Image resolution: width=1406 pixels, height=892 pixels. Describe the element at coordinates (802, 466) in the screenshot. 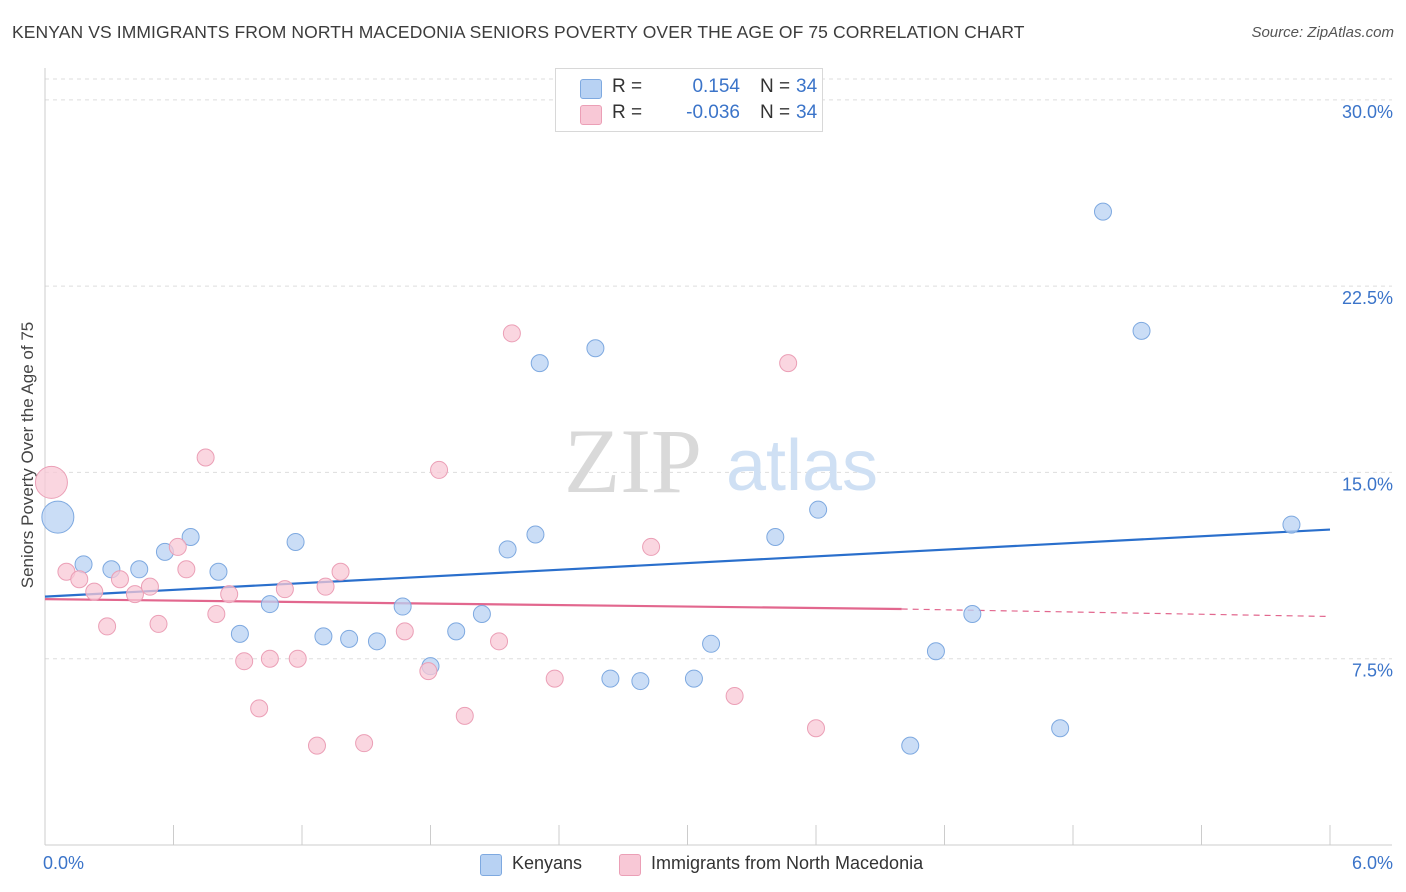

I see `watermark-atlas: atlas` at that location.